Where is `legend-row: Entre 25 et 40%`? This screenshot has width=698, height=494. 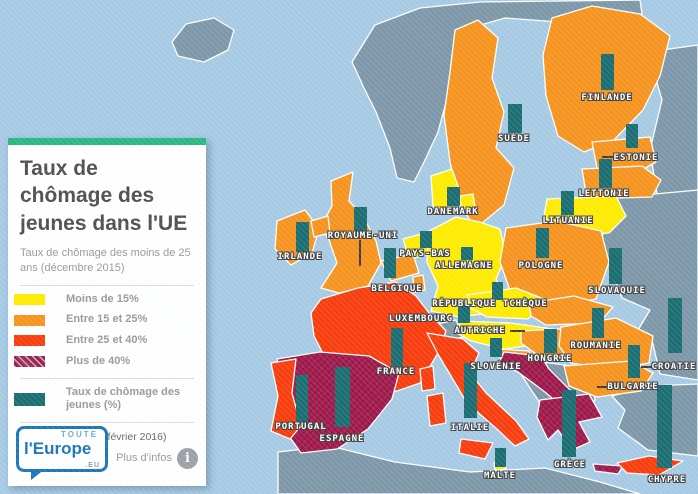
legend-row: Entre 25 et 40% is located at coordinates (104, 341).